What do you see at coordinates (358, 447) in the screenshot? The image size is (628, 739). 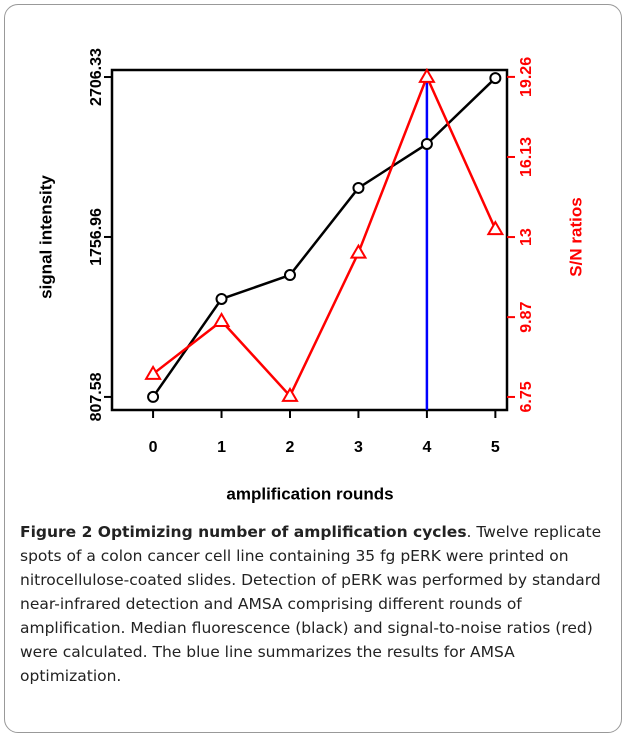 I see `x-tick-label: 3` at bounding box center [358, 447].